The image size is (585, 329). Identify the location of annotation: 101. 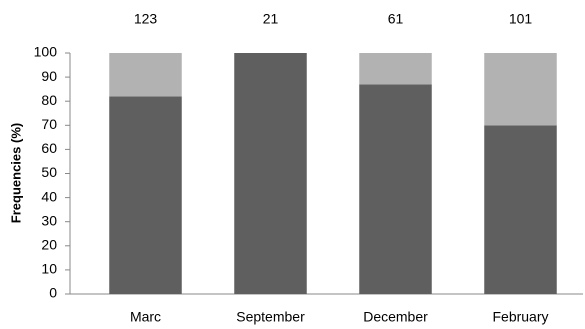
(521, 19).